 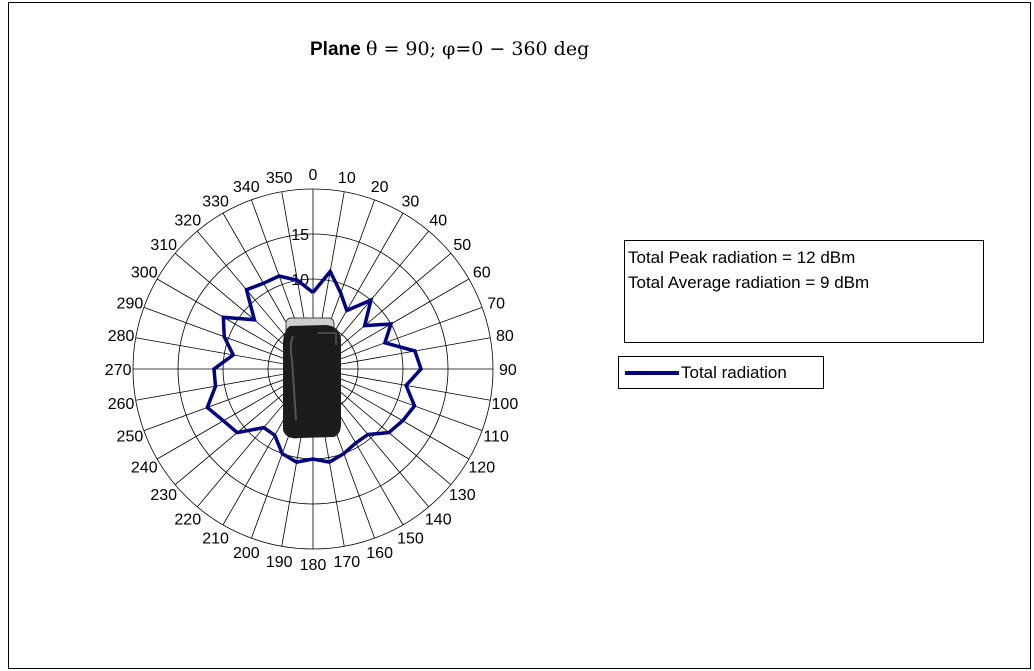 I want to click on angle-tick-label: 70, so click(x=496, y=303).